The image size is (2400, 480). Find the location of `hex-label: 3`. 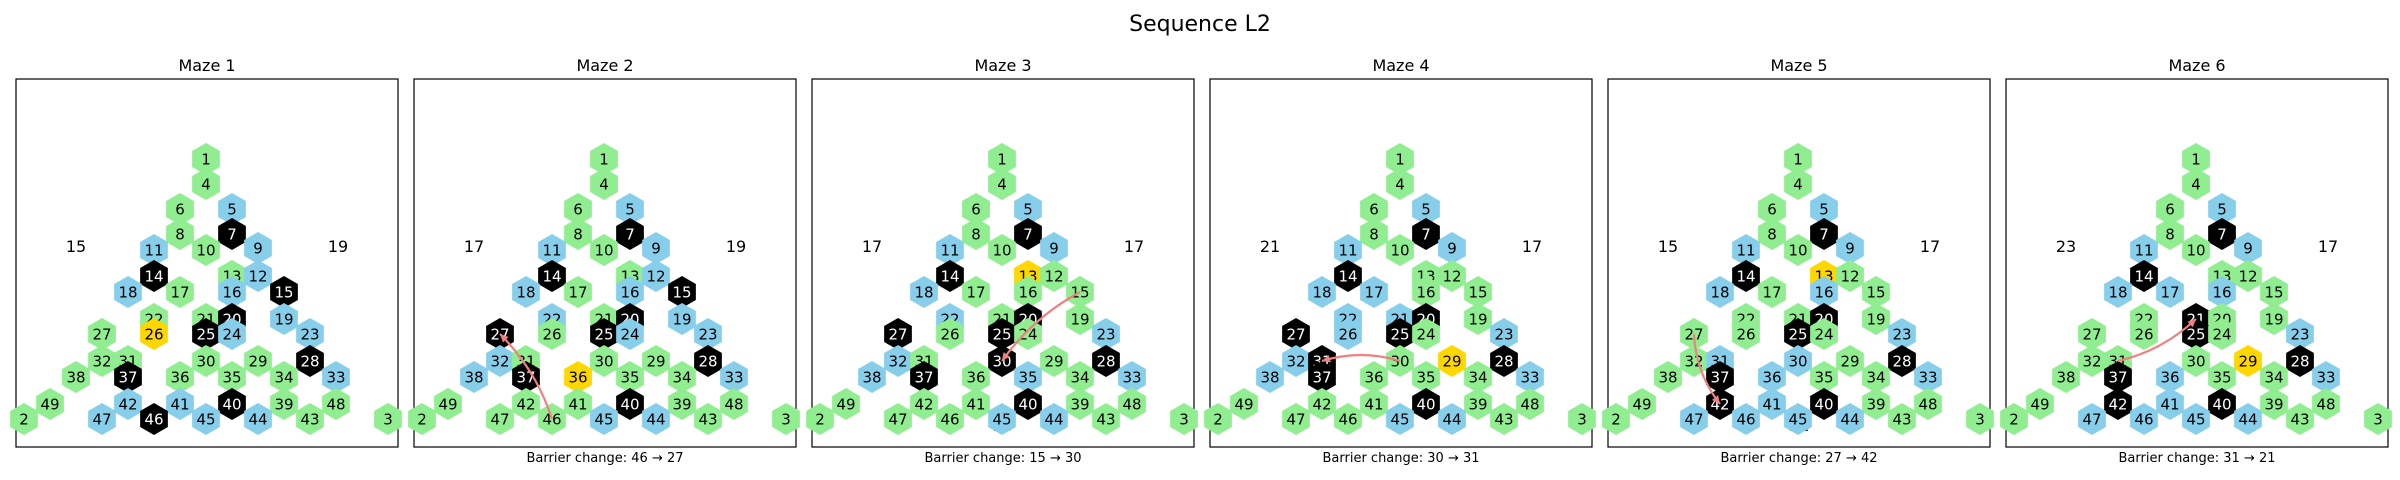

hex-label: 3 is located at coordinates (388, 420).